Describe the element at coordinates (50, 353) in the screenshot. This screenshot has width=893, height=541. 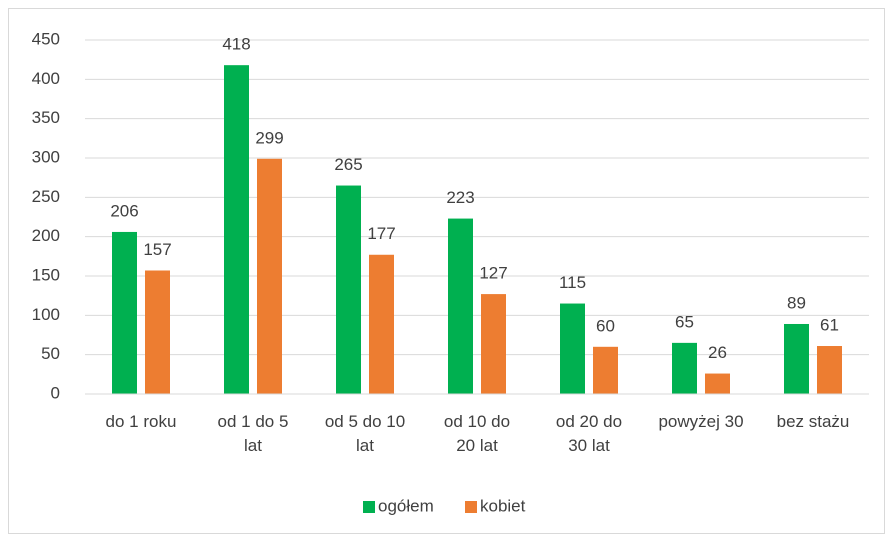
I see `y-tick-label: 50` at that location.